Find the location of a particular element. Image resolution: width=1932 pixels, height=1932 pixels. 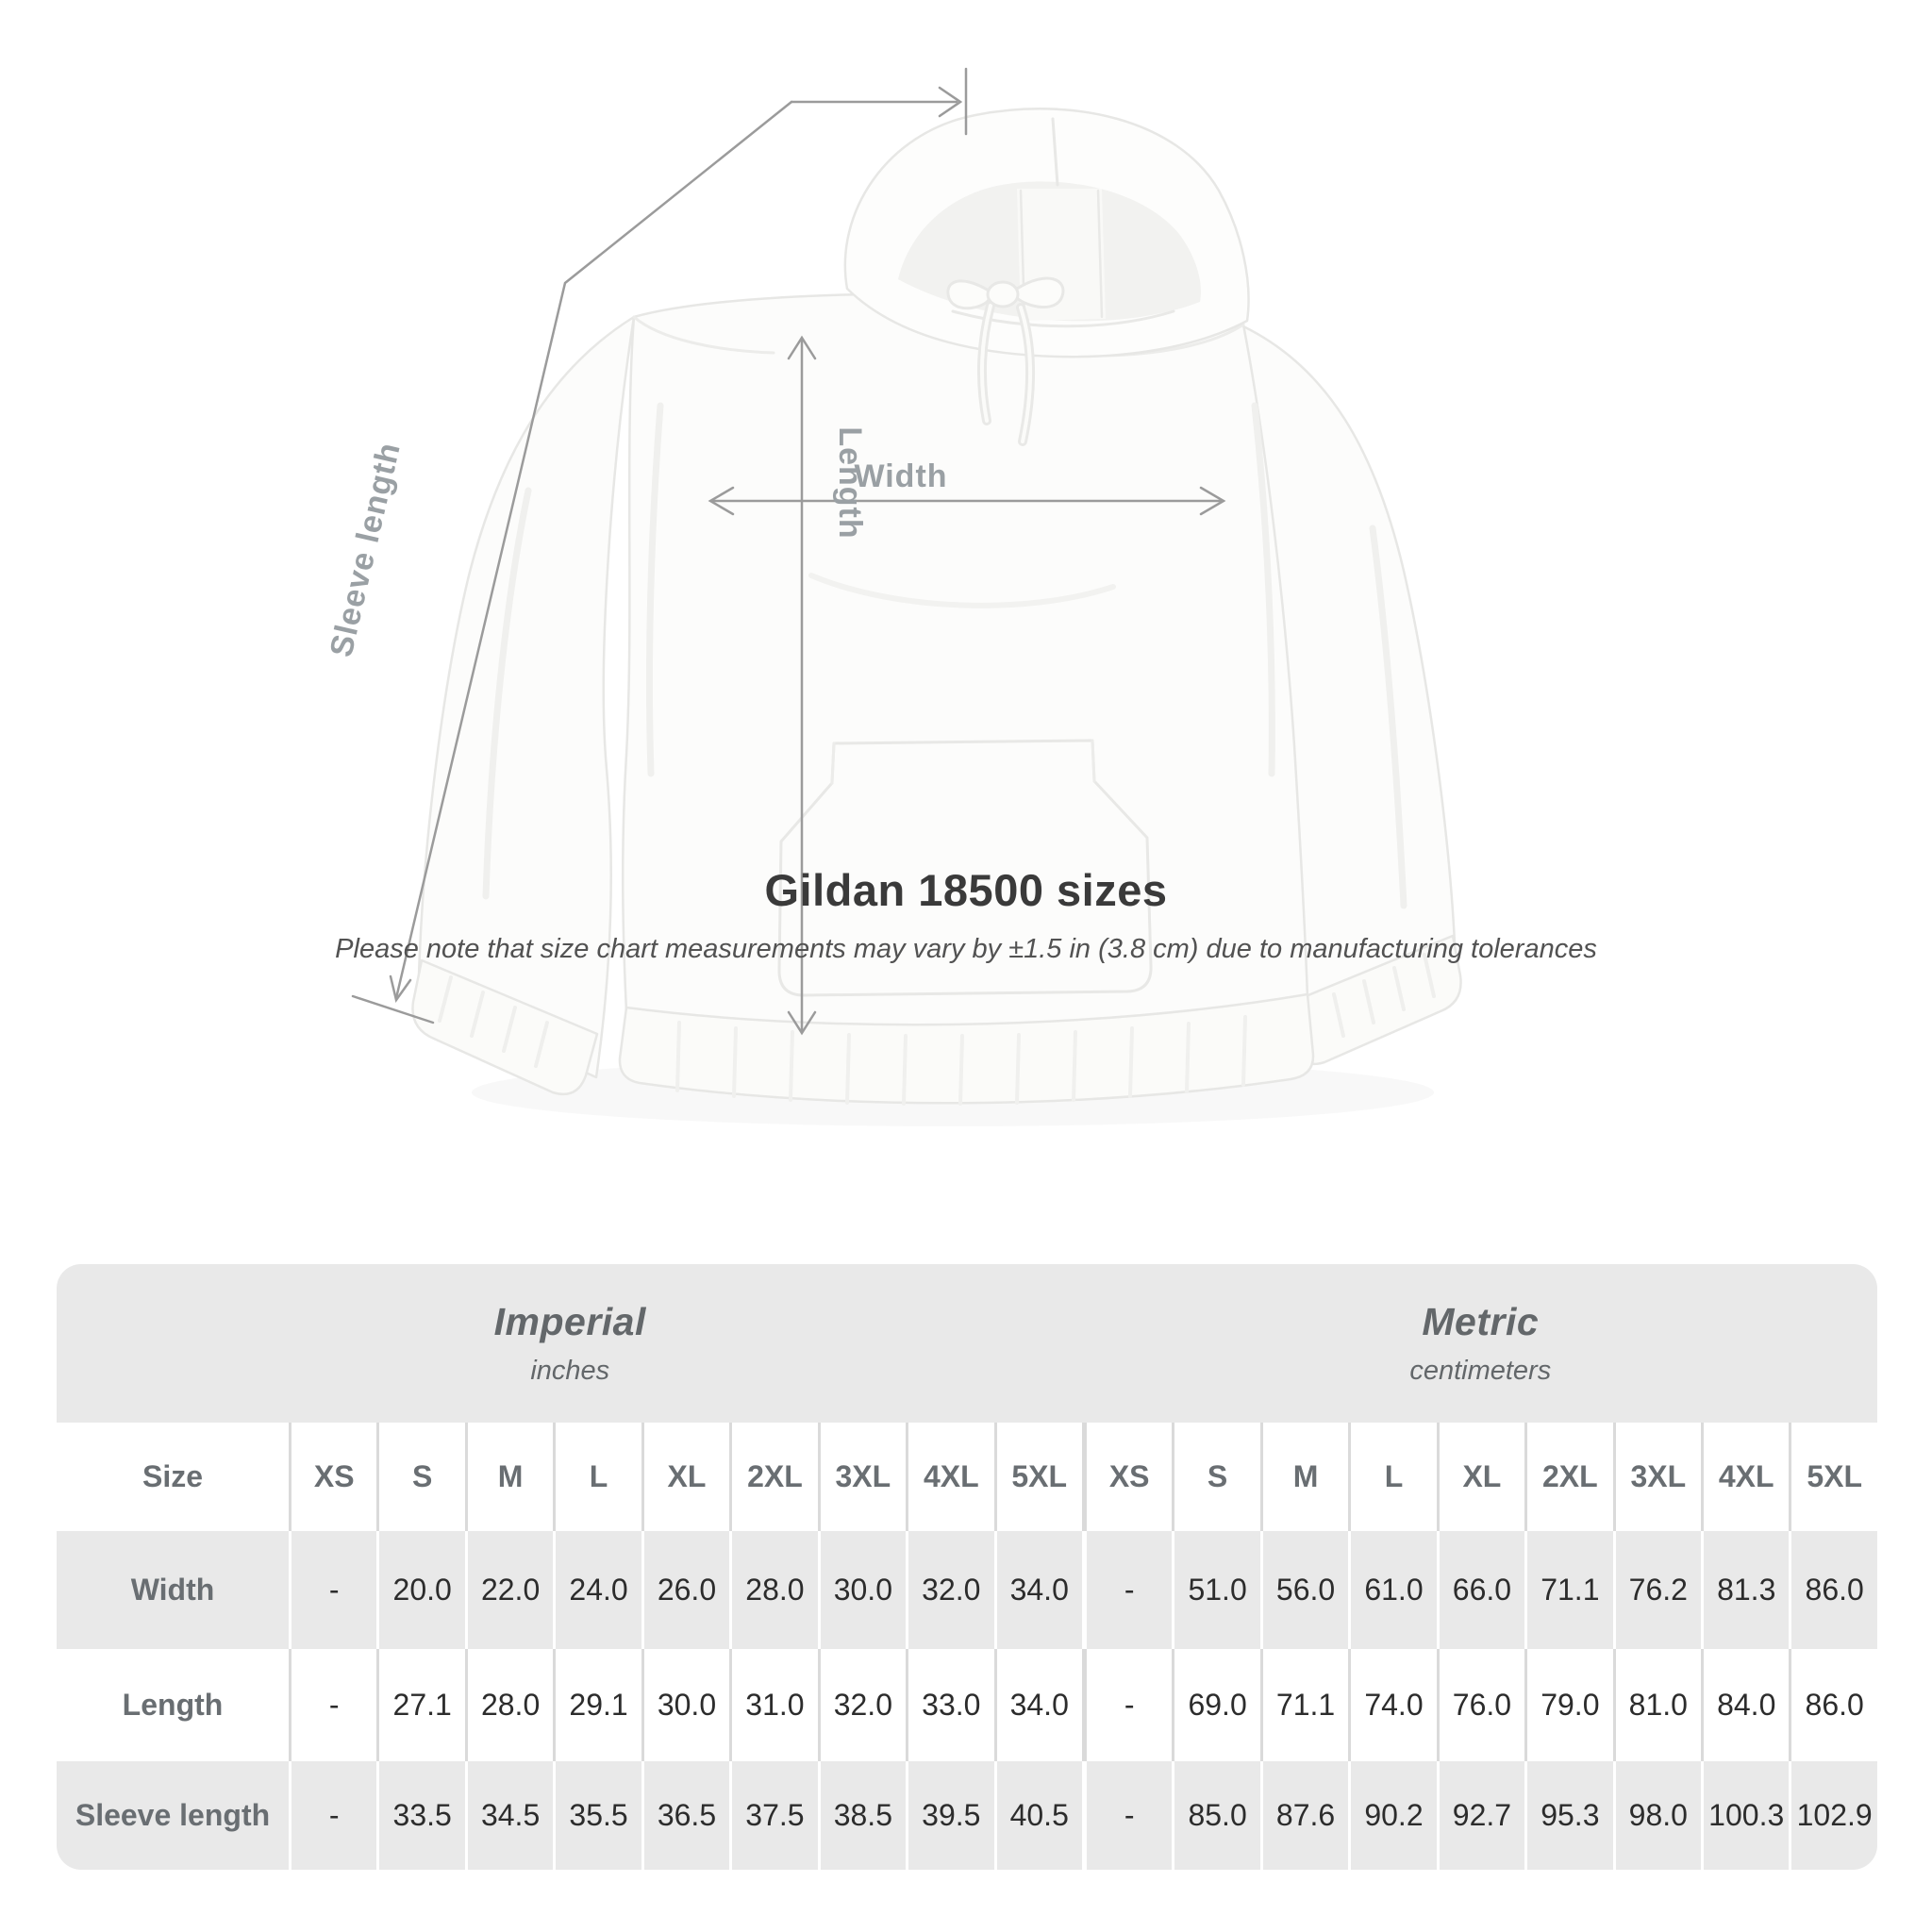

table-cell: 84.0 is located at coordinates (1745, 1705).